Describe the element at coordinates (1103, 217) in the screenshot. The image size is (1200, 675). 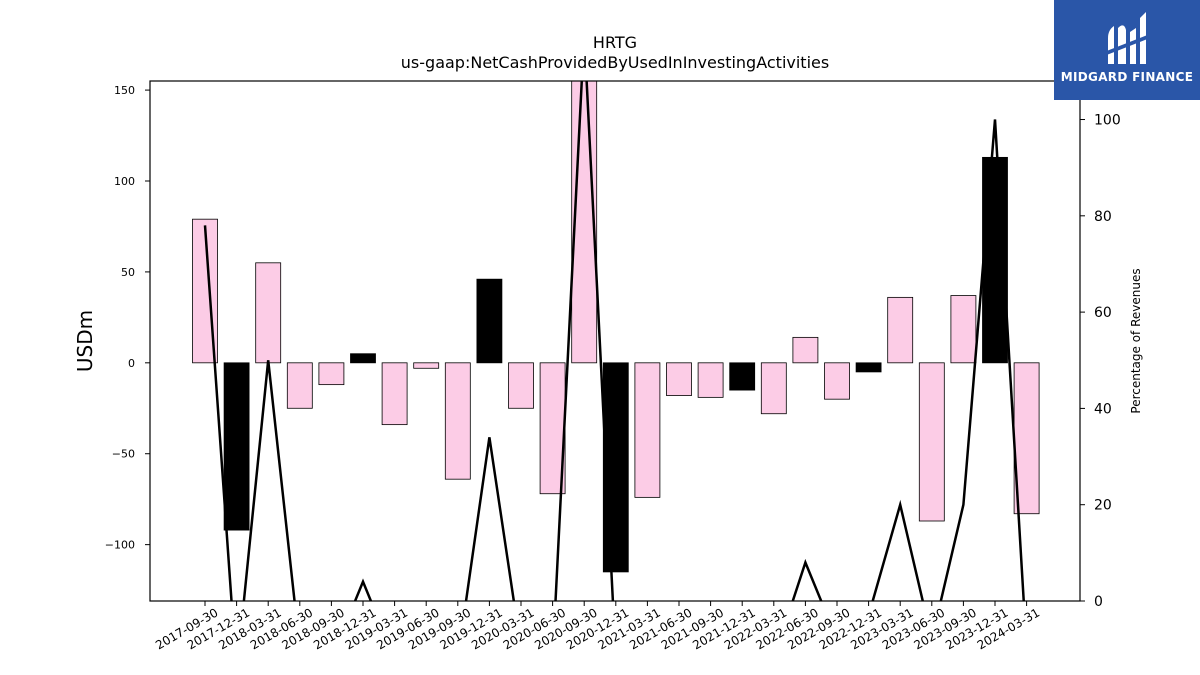
I see `y-right-tick-label: 80` at that location.